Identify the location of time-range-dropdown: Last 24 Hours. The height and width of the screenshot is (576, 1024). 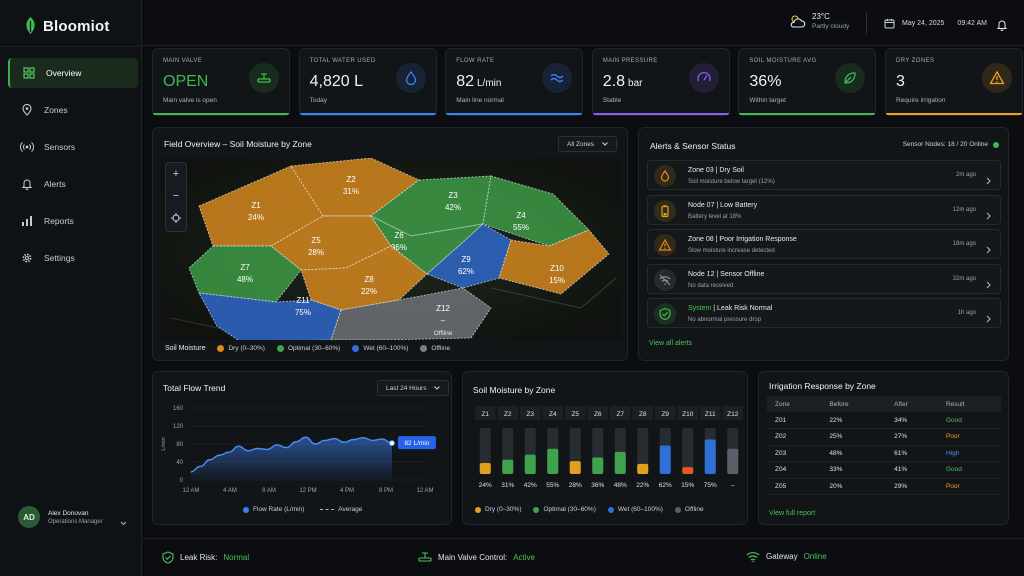
(413, 388).